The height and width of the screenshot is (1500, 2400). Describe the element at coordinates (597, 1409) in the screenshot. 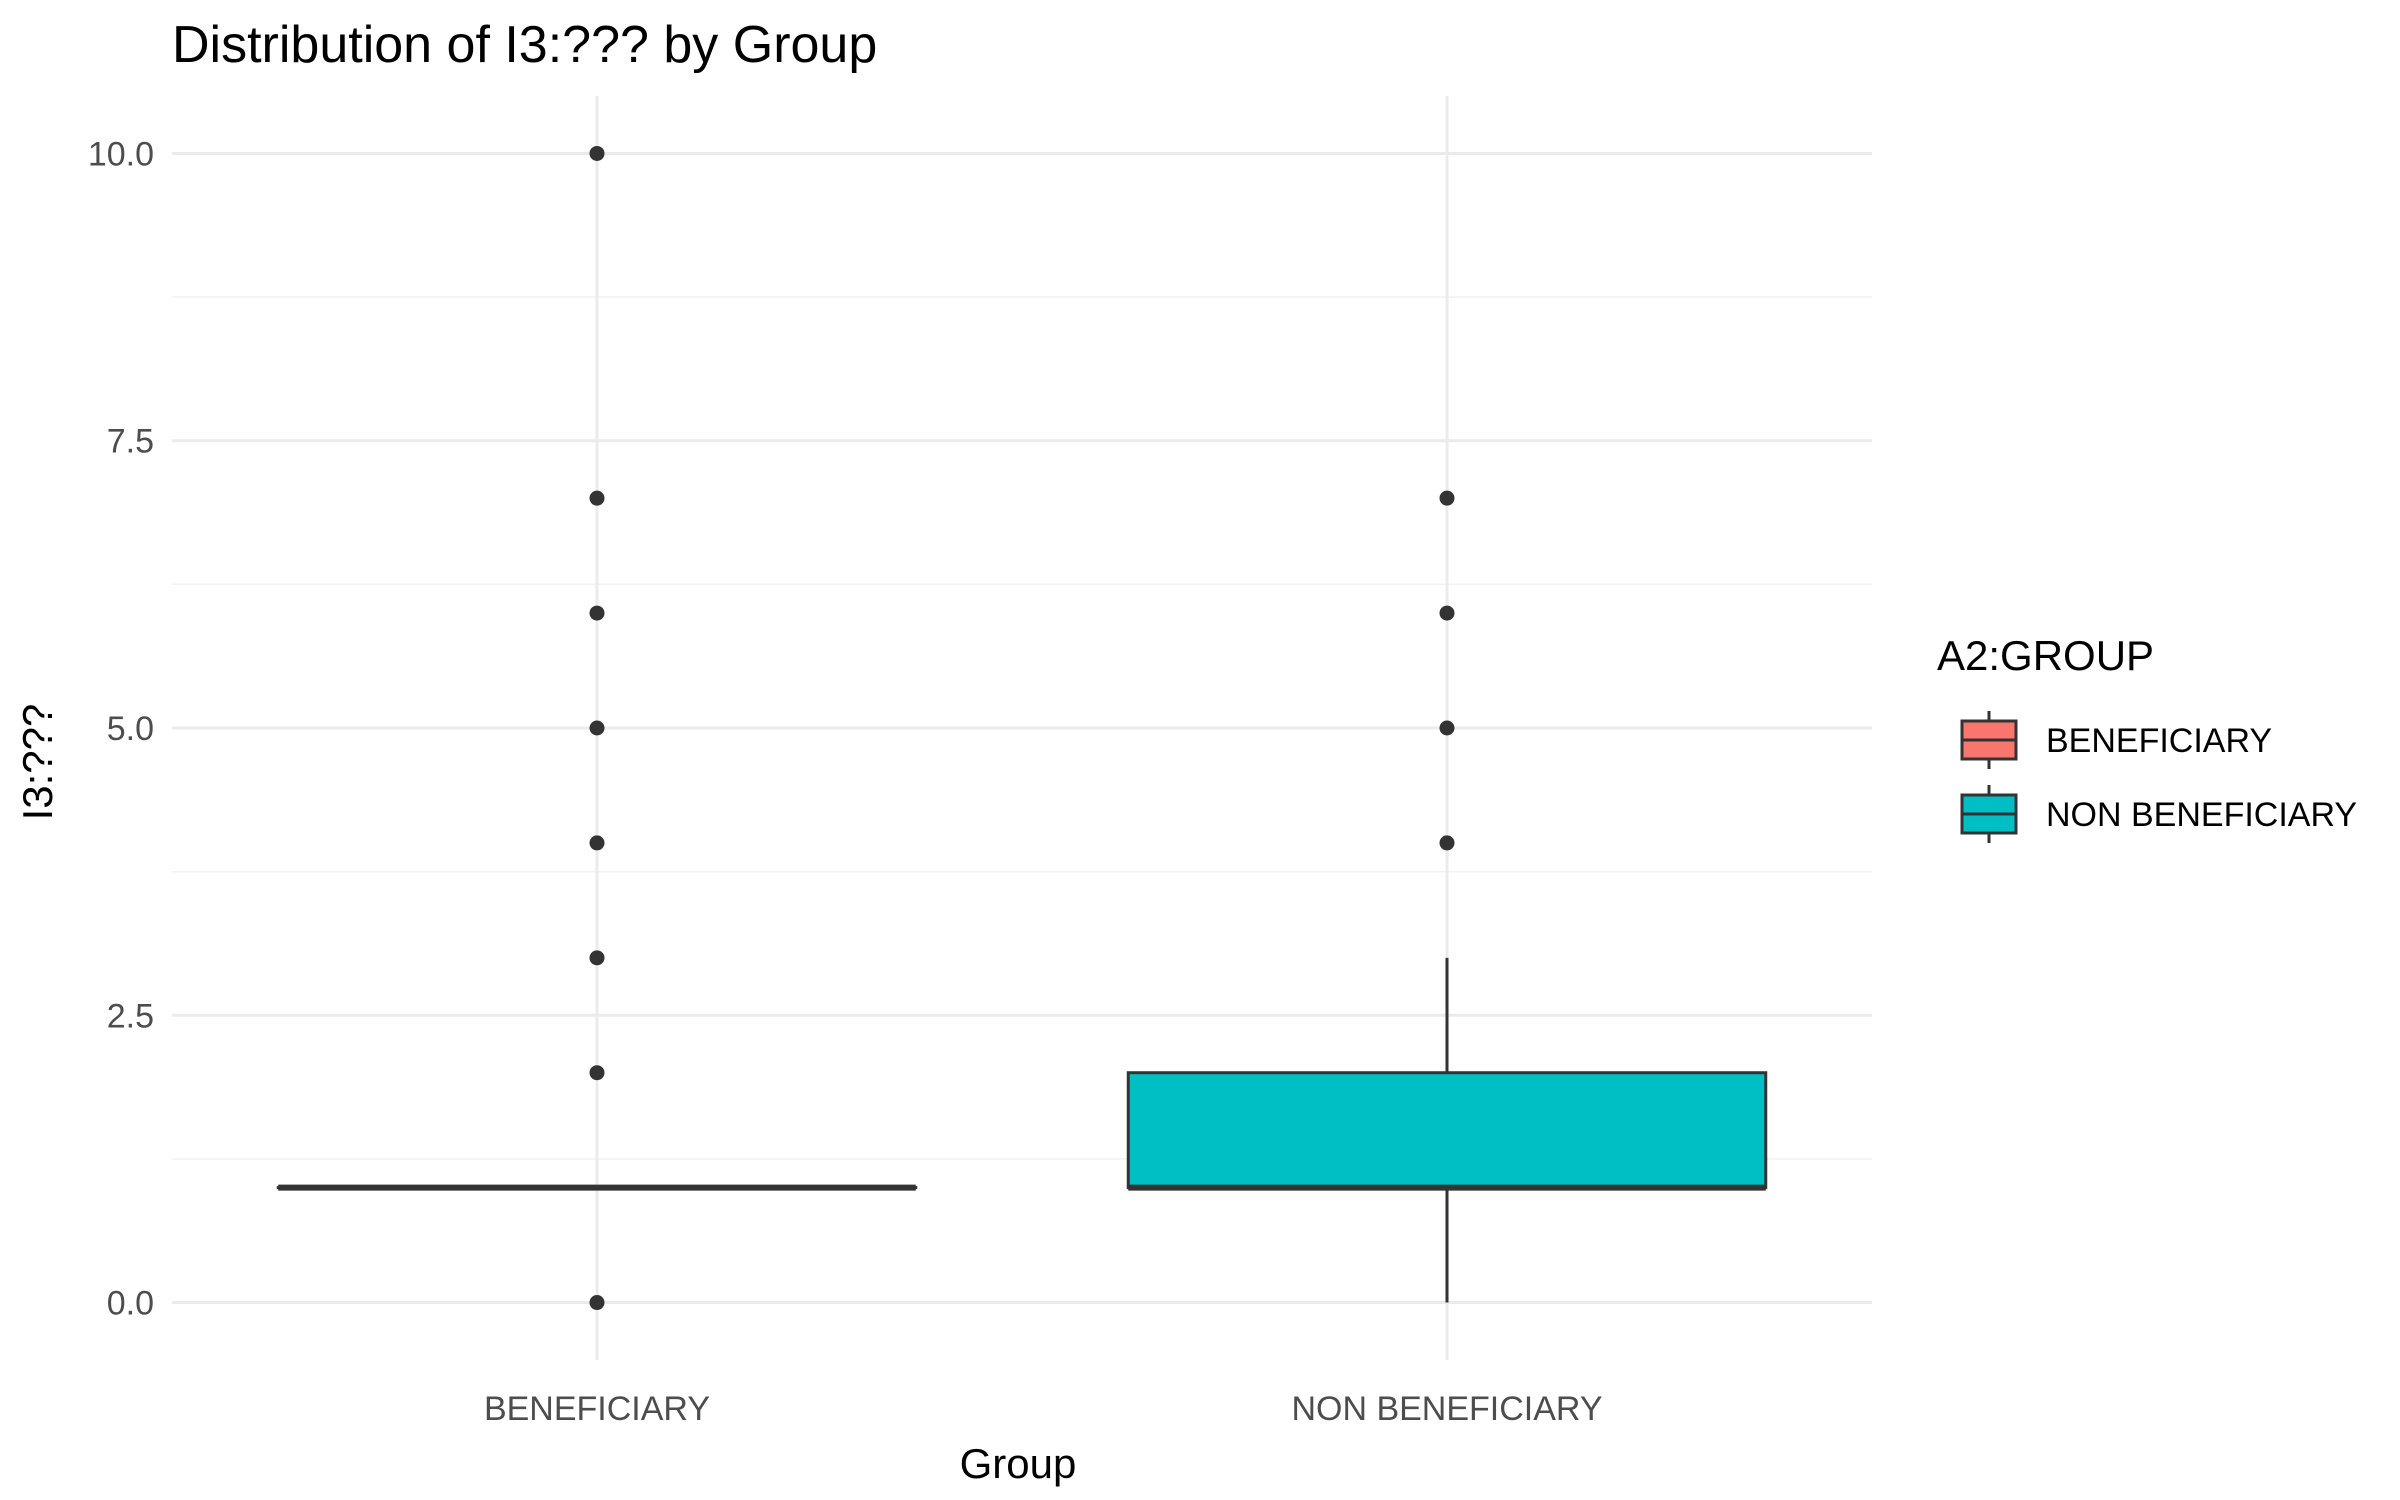

I see `x-tick-label: BENEFICIARY` at that location.